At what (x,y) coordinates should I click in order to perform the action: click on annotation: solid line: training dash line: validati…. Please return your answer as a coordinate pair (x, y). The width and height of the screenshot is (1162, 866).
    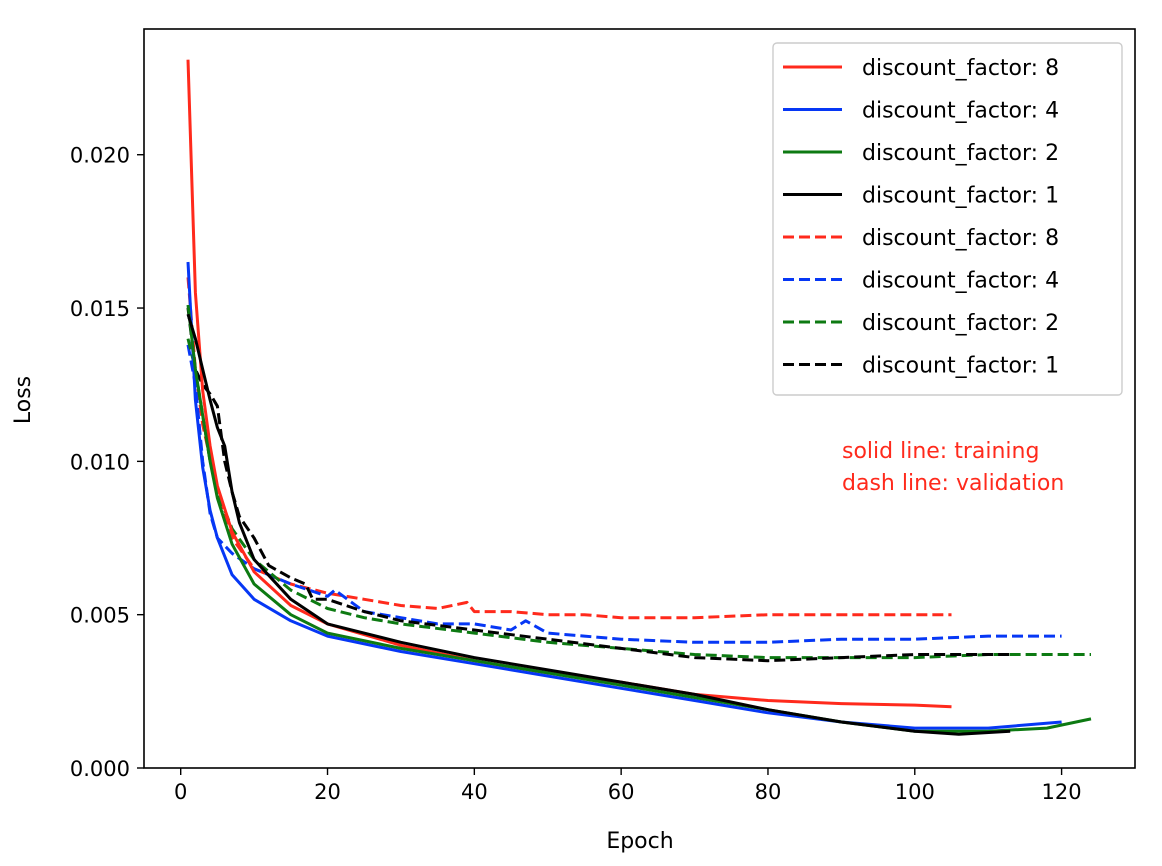
    Looking at the image, I should click on (953, 467).